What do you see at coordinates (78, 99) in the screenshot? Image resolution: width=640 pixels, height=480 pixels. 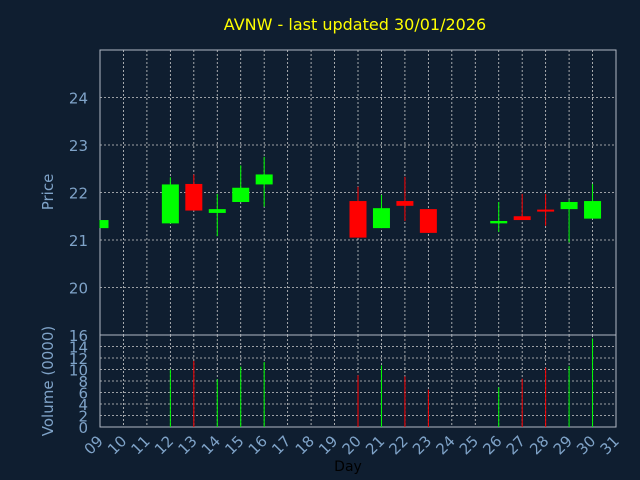 I see `price-tick-label: 24` at bounding box center [78, 99].